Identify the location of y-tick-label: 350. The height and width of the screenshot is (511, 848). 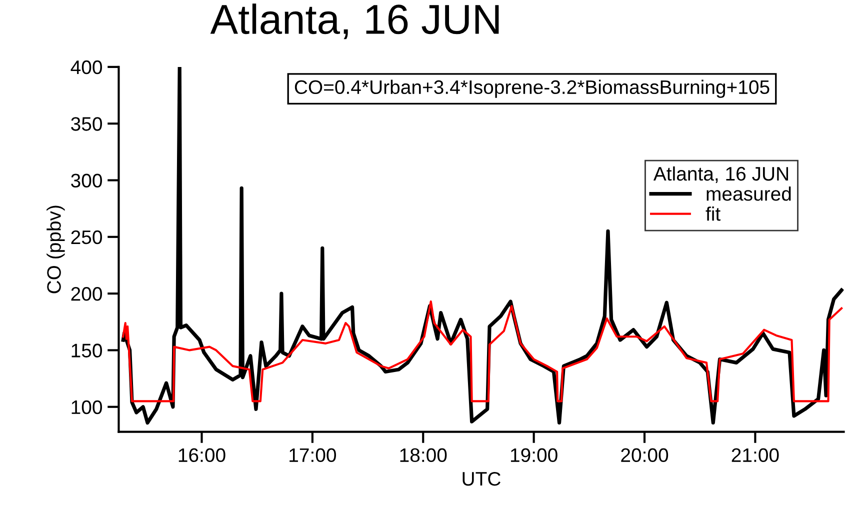
(86, 124).